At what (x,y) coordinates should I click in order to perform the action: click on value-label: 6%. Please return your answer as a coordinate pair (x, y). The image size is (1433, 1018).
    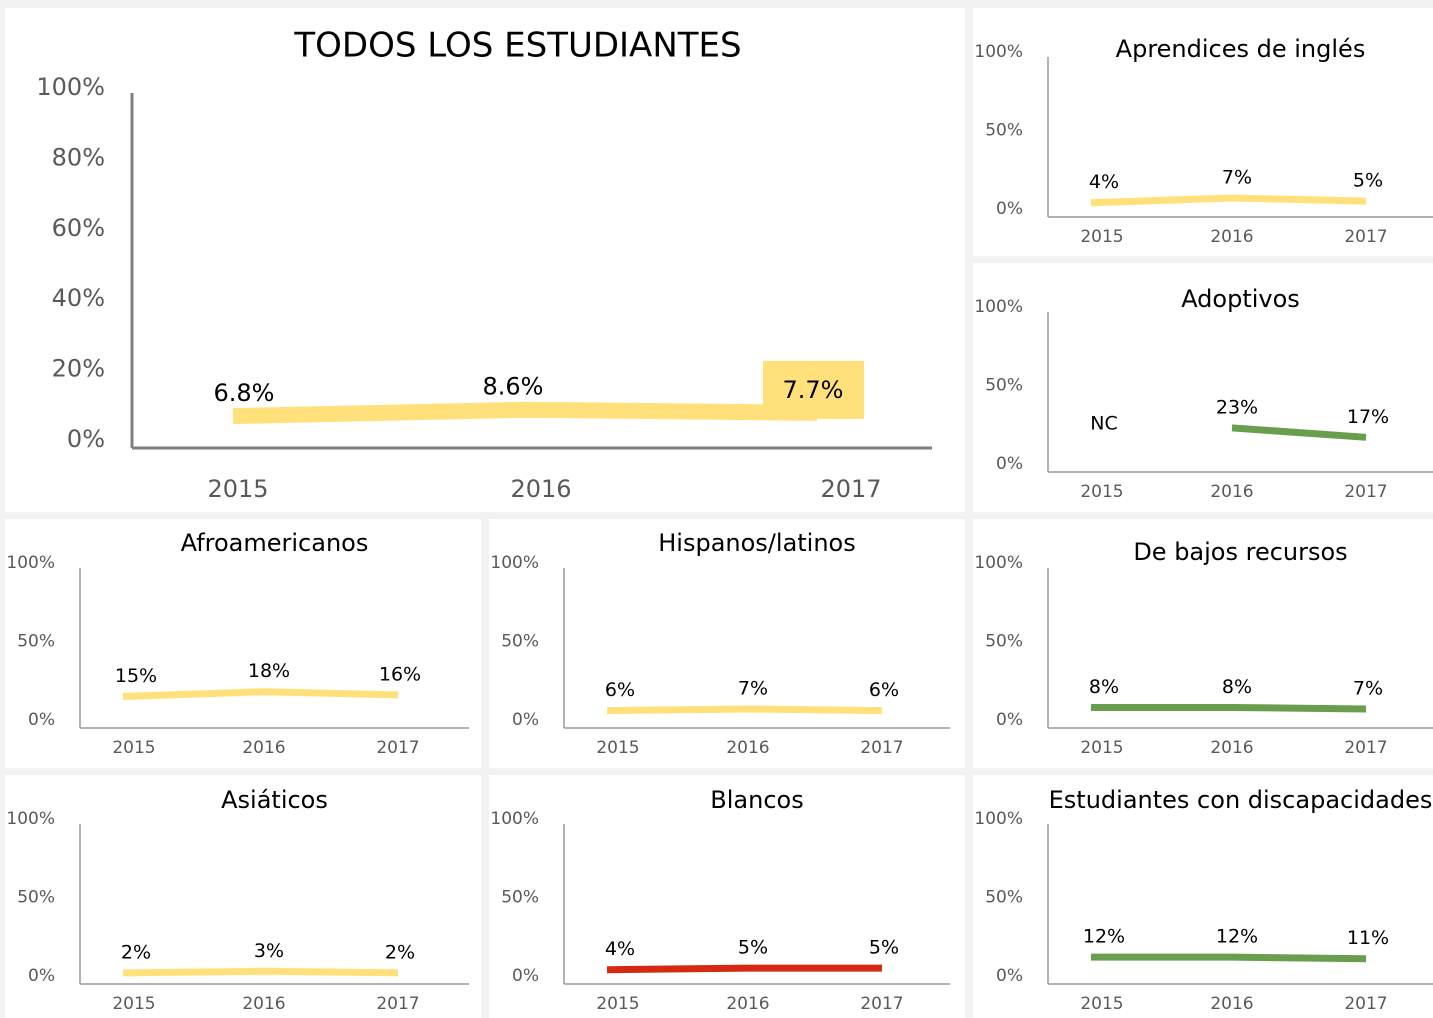
    Looking at the image, I should click on (884, 690).